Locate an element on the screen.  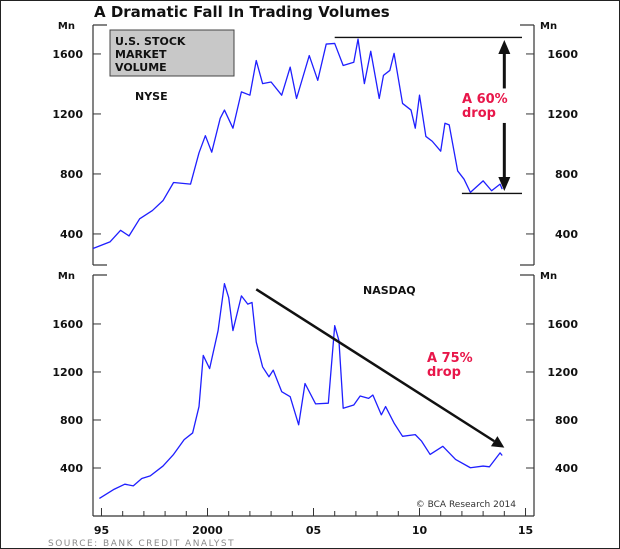
label-box-text: VOLUME is located at coordinates (141, 67).